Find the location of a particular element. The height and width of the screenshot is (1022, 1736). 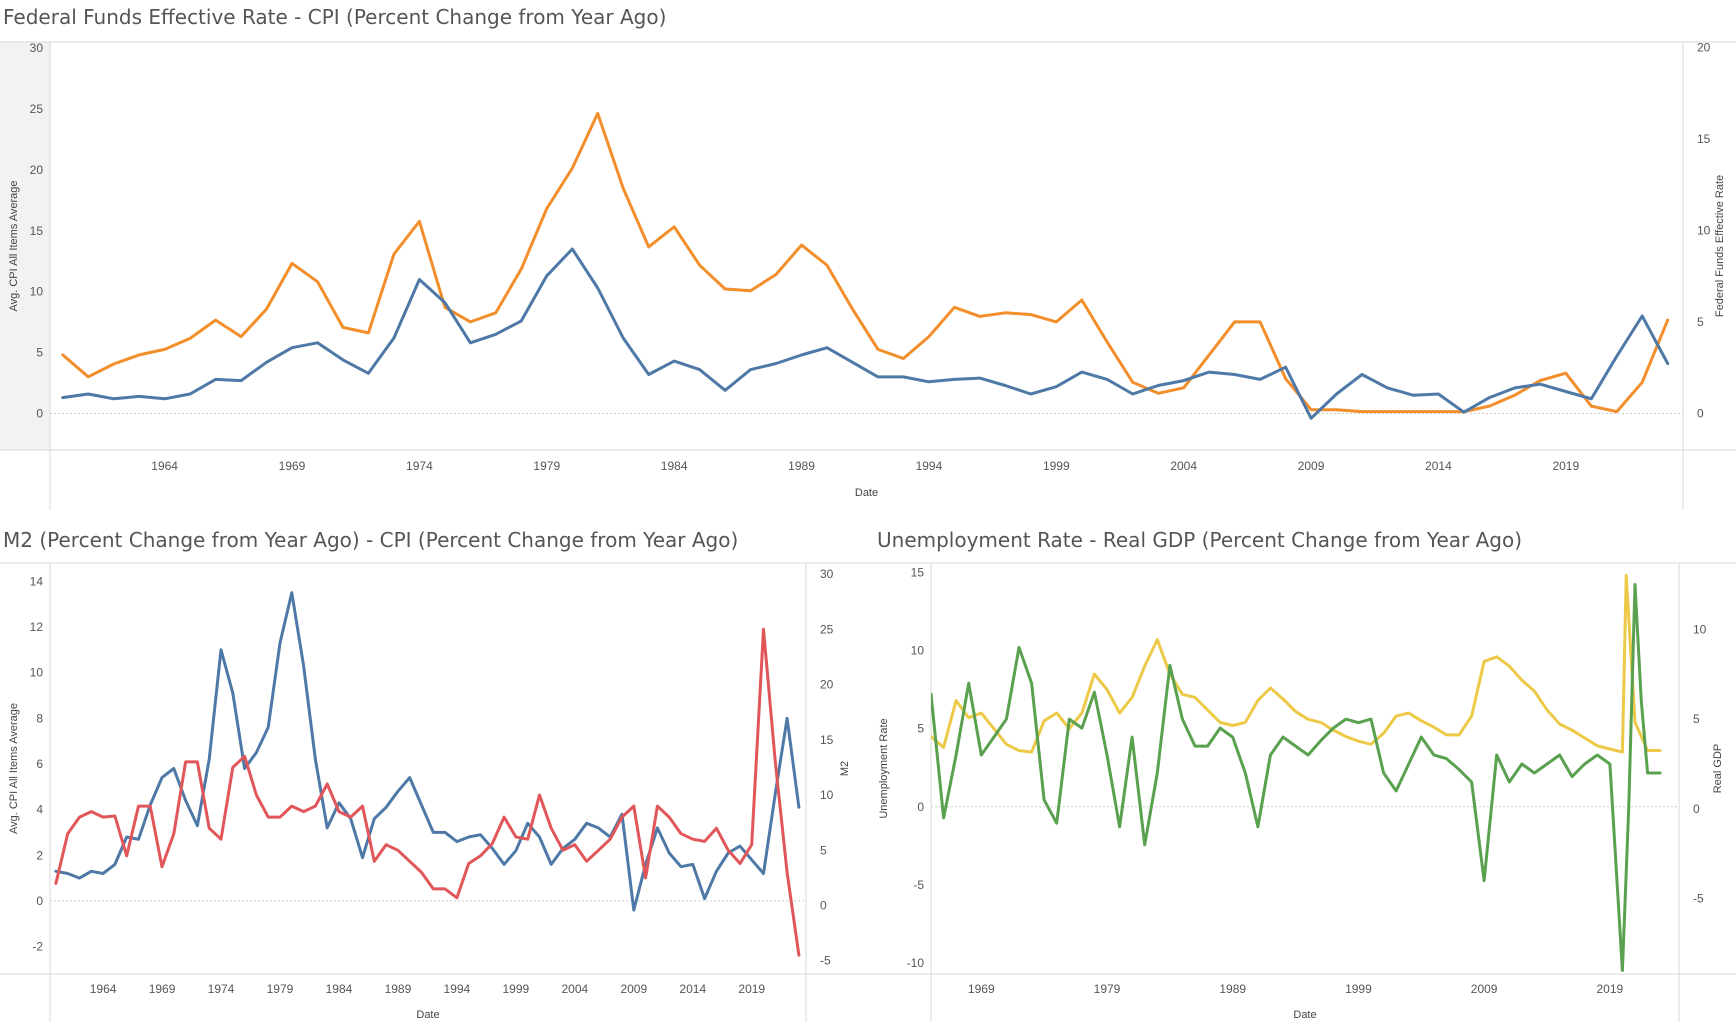

y-left-tick-label: 30 is located at coordinates (37, 48).